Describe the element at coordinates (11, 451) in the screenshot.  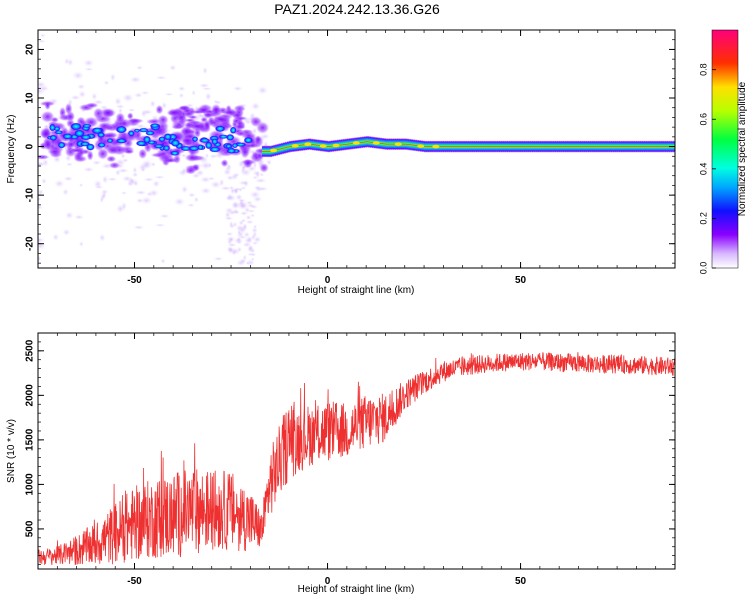
I see `snr-ylabel: SNR (10 * v/v)` at that location.